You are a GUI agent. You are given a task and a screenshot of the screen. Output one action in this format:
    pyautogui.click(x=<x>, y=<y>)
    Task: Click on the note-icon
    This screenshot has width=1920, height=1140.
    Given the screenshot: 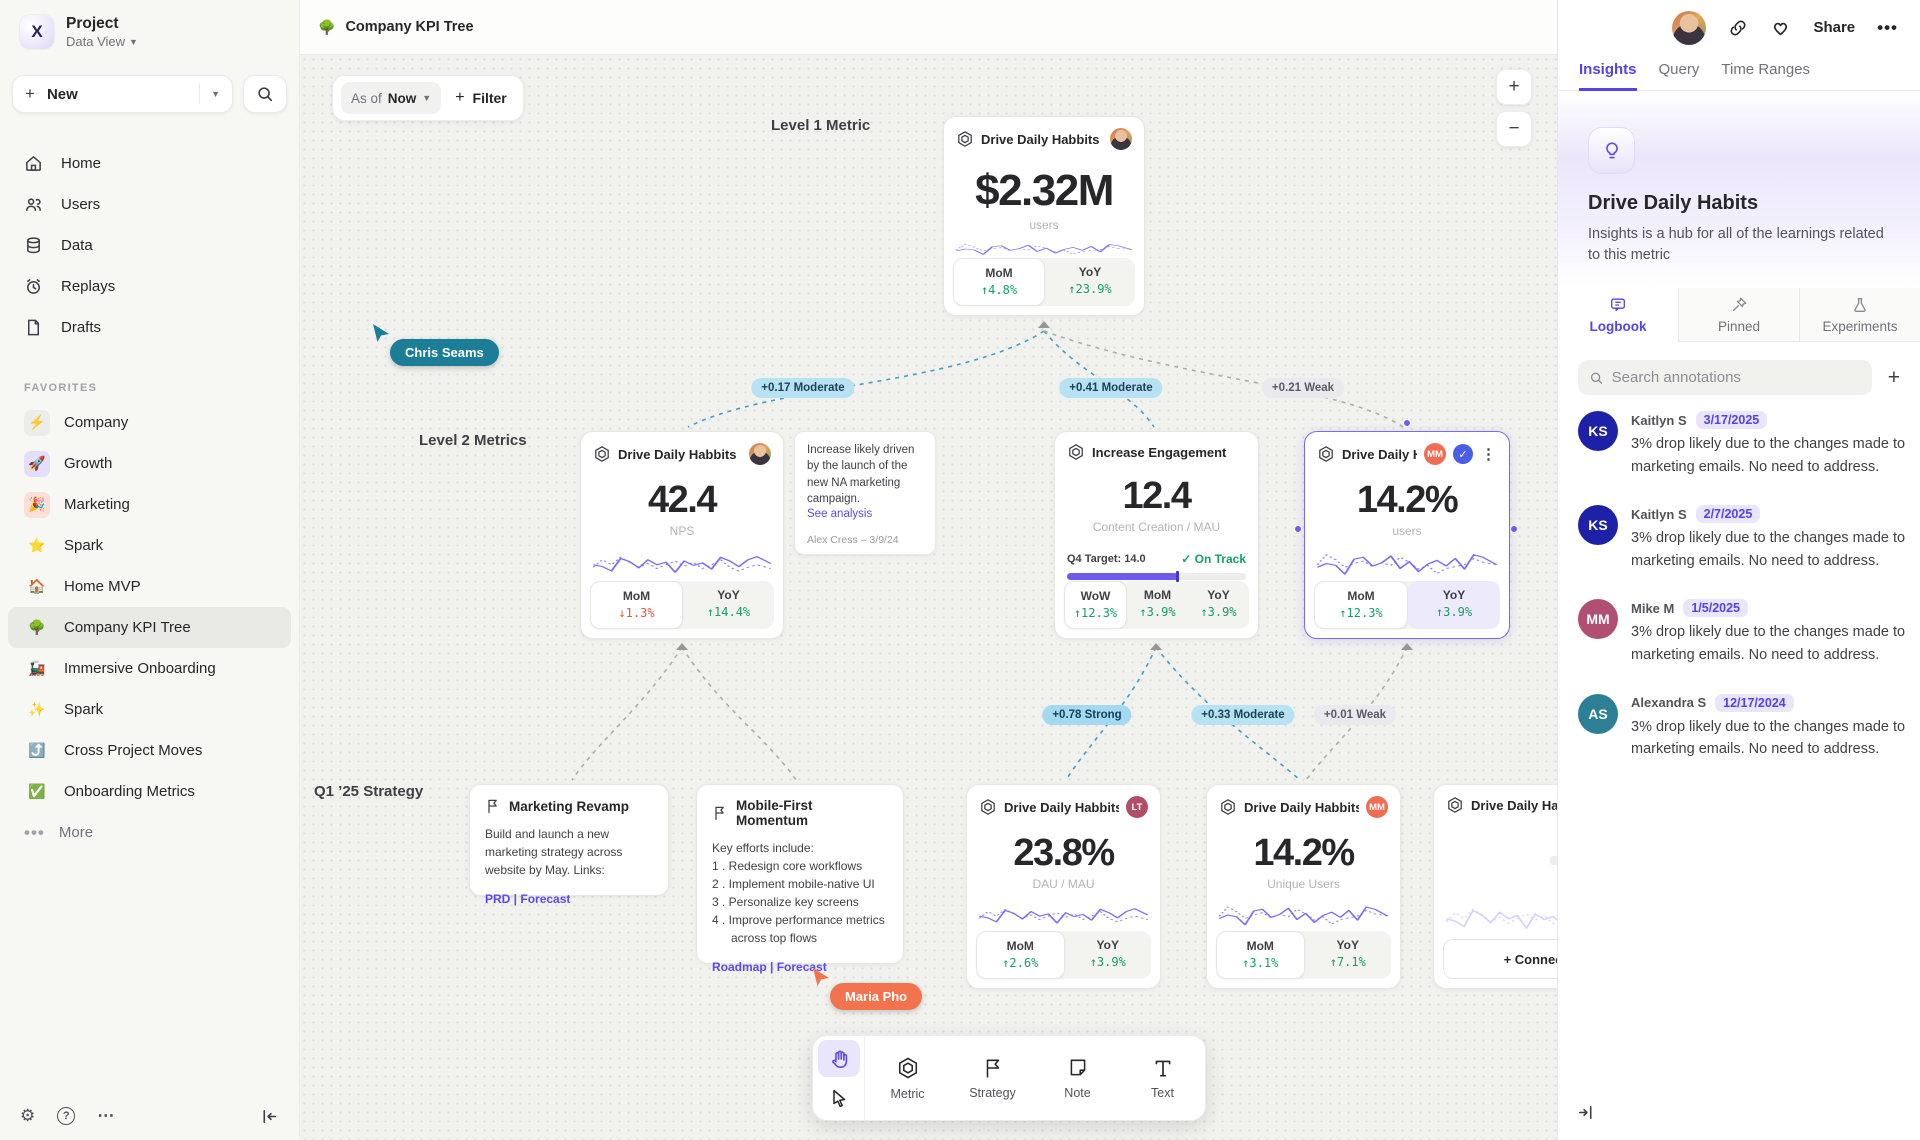 What is the action you would take?
    pyautogui.click(x=1077, y=1067)
    